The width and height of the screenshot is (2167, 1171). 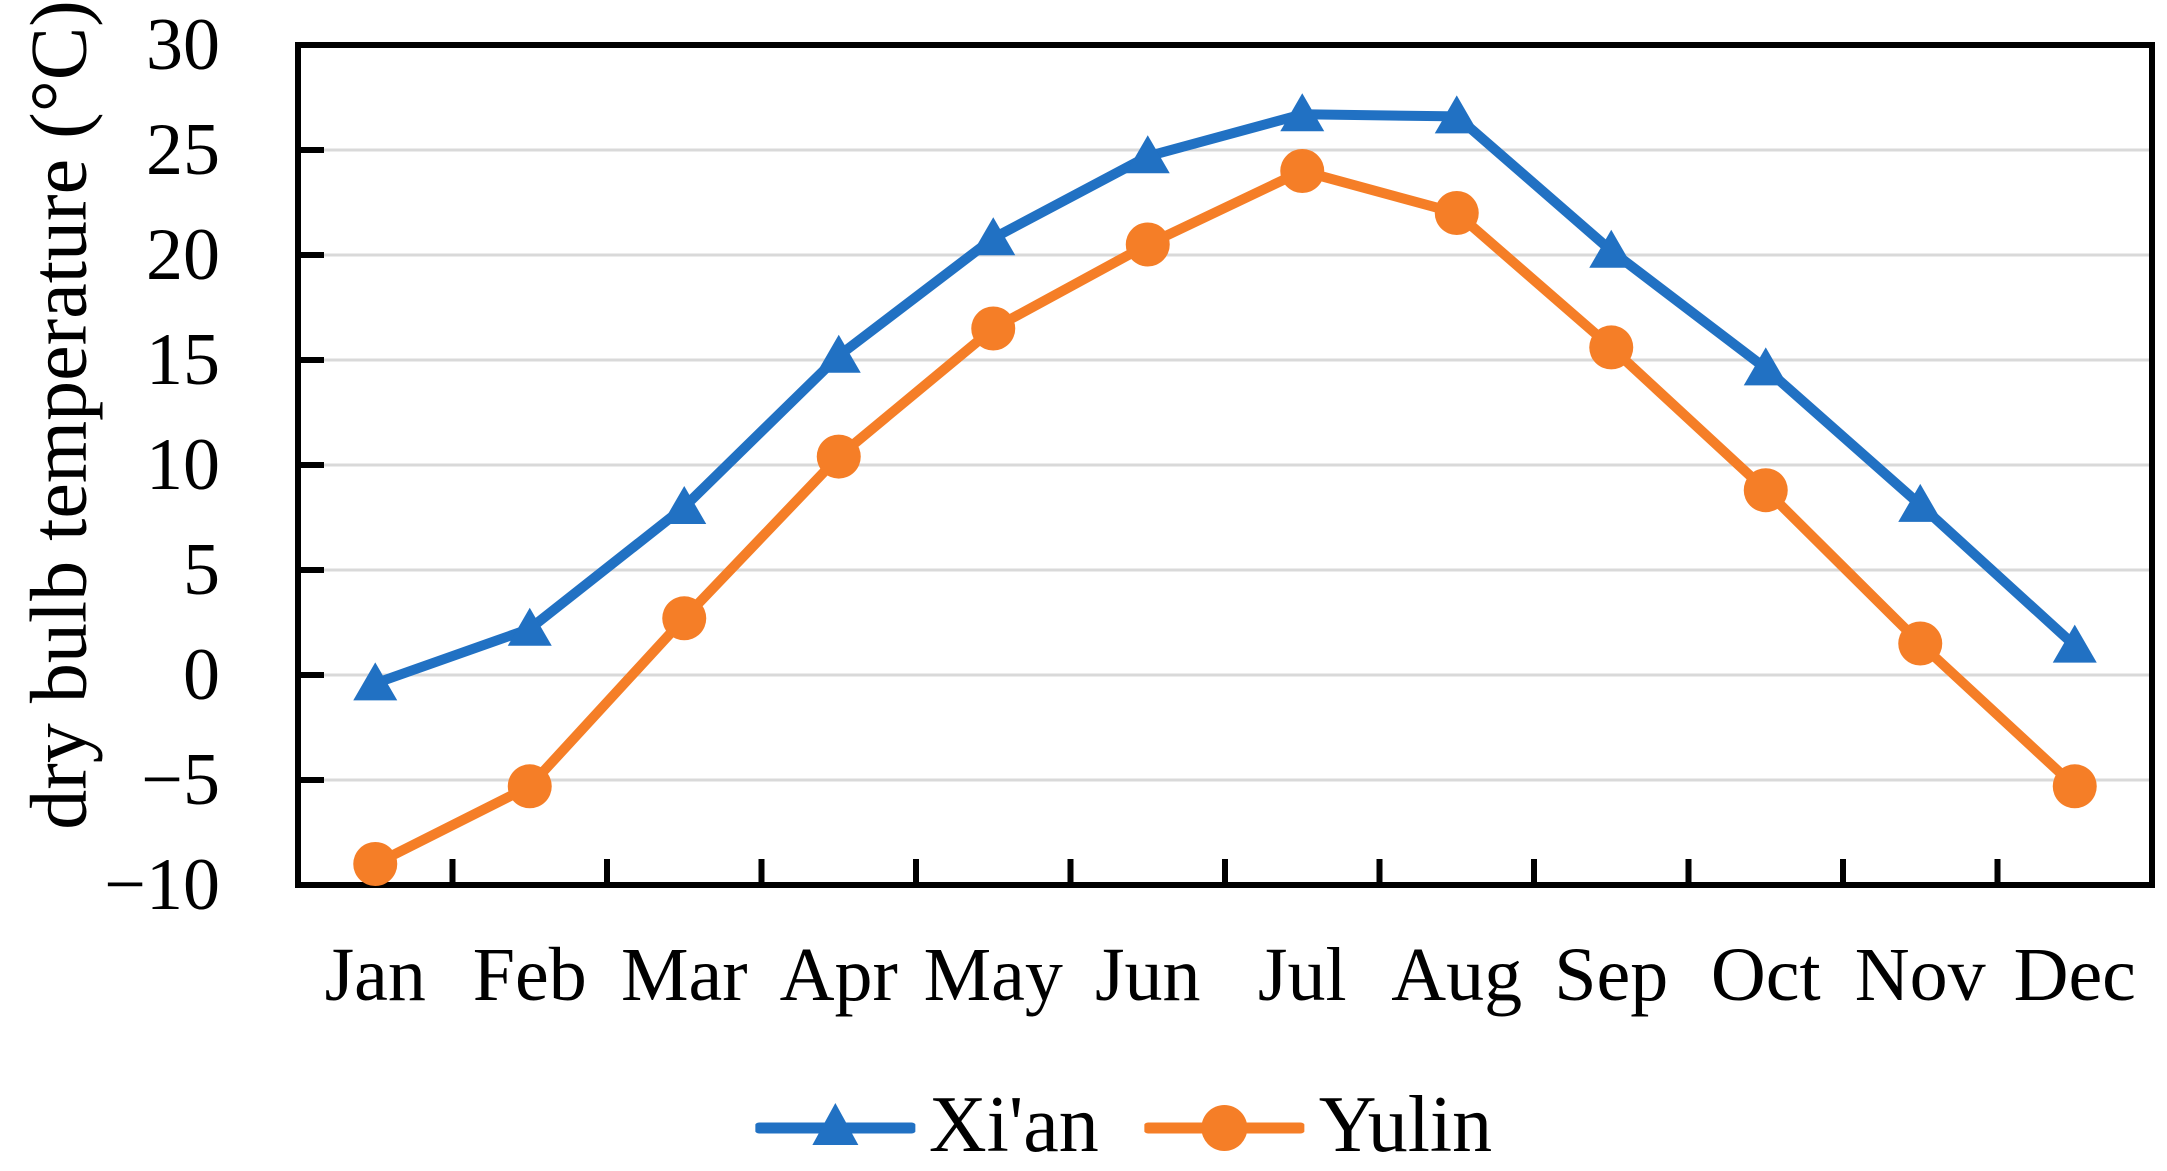 What do you see at coordinates (183, 465) in the screenshot?
I see `y-tick-label: 10` at bounding box center [183, 465].